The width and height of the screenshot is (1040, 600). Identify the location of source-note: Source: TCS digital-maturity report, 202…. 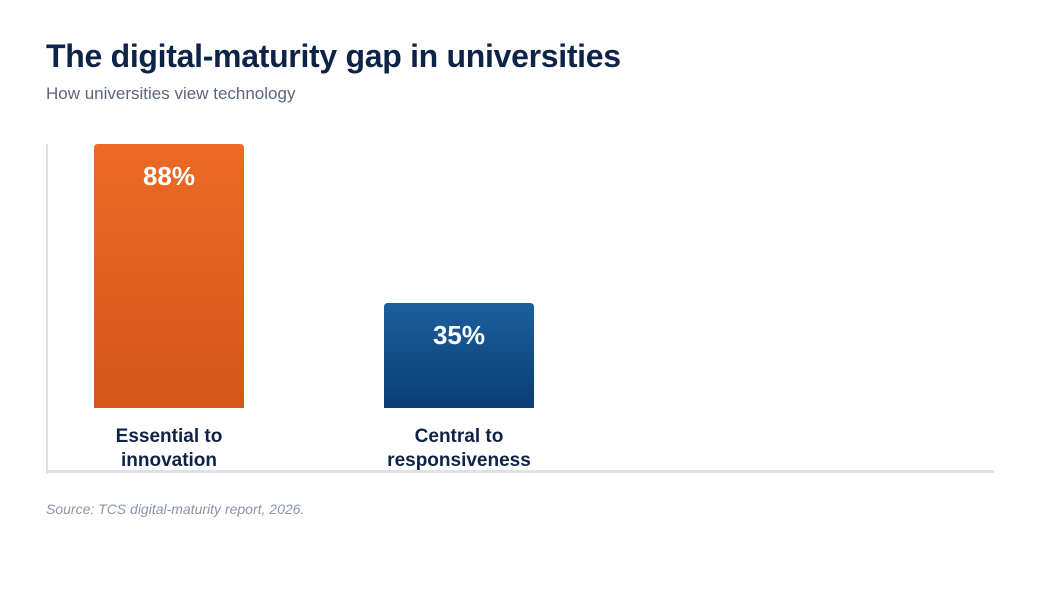
(175, 509).